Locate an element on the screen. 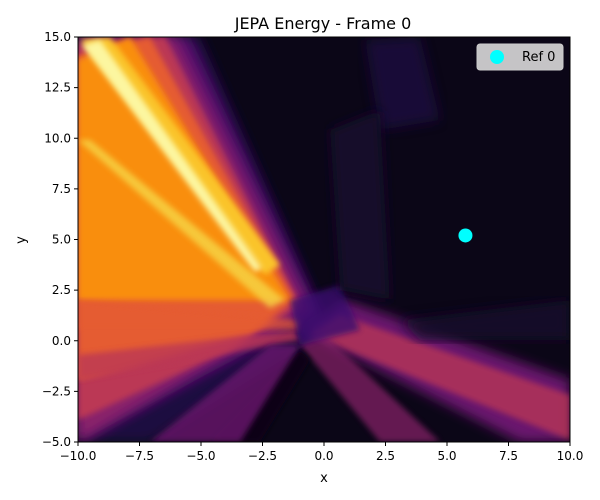 The height and width of the screenshot is (500, 600). scatter-point is located at coordinates (465, 235).